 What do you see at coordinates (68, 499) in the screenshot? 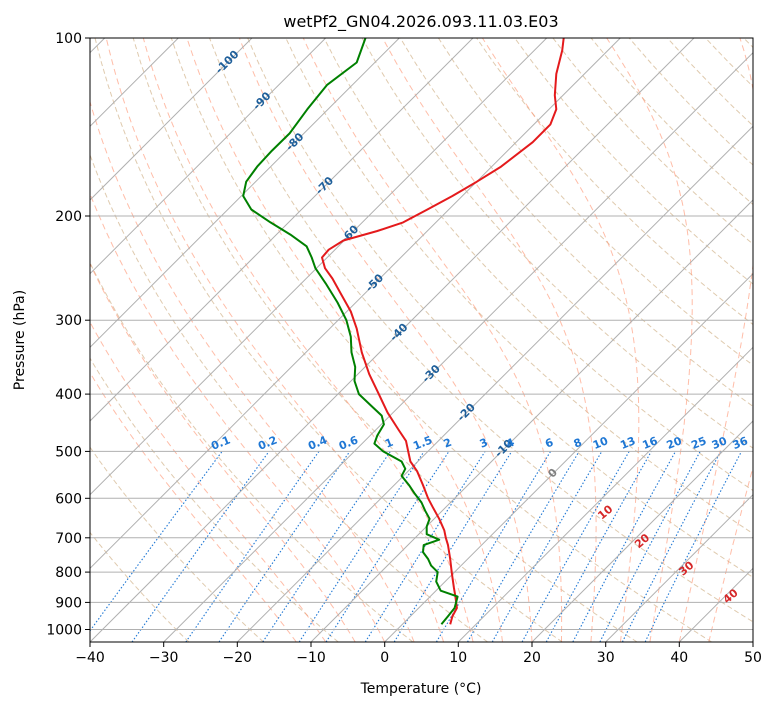
I see `y-tick-label: 600` at bounding box center [68, 499].